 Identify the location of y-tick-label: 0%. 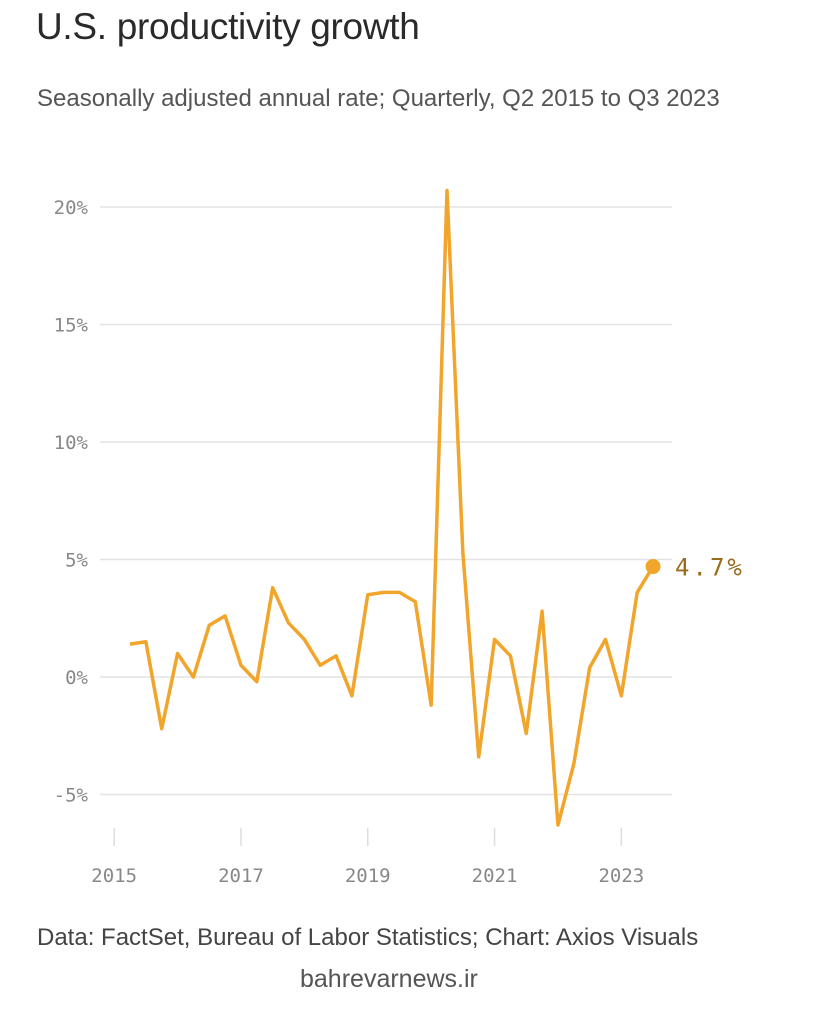
(76, 678).